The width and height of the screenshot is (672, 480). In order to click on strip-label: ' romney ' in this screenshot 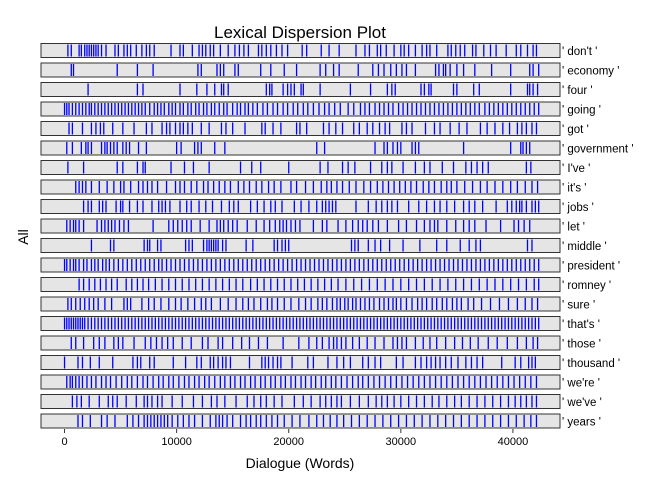, I will do `click(586, 286)`.